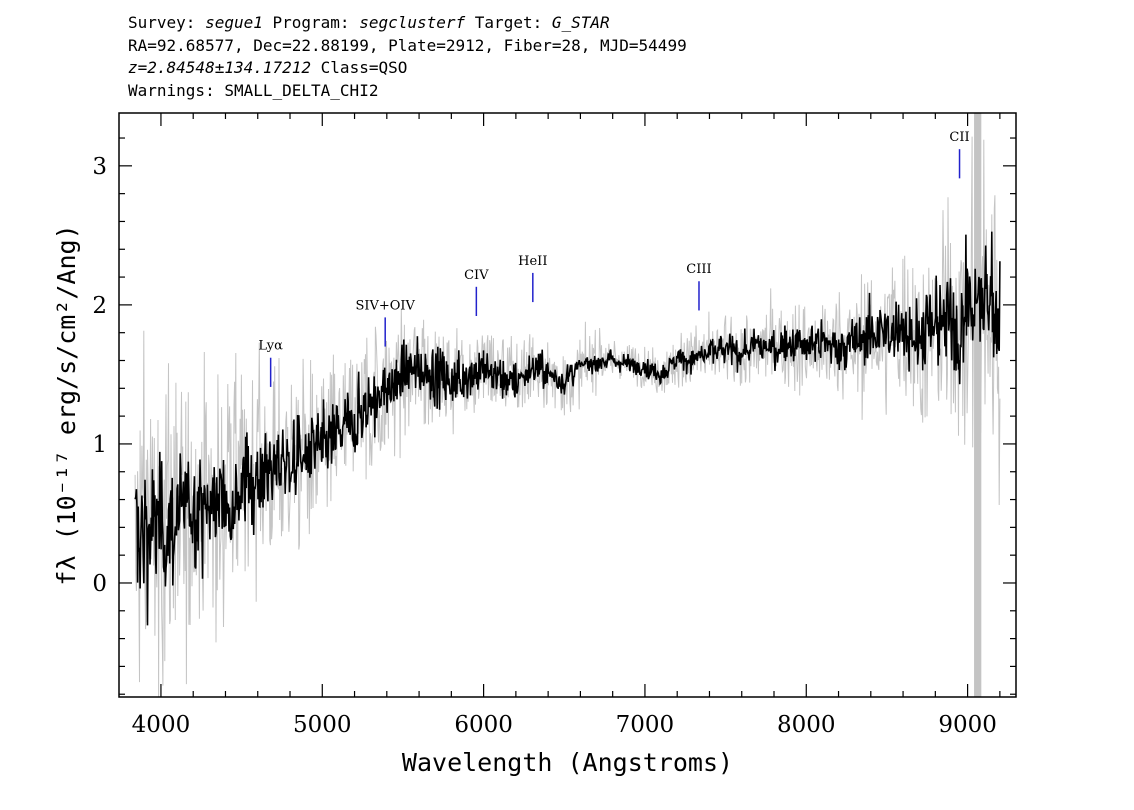 This screenshot has width=1134, height=810. I want to click on line-marker-label: HeII, so click(532, 261).